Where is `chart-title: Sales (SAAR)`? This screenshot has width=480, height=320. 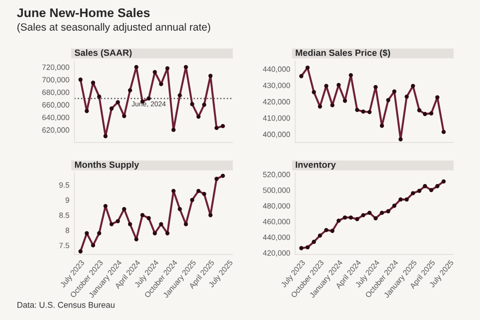 chart-title: Sales (SAAR) is located at coordinates (103, 53).